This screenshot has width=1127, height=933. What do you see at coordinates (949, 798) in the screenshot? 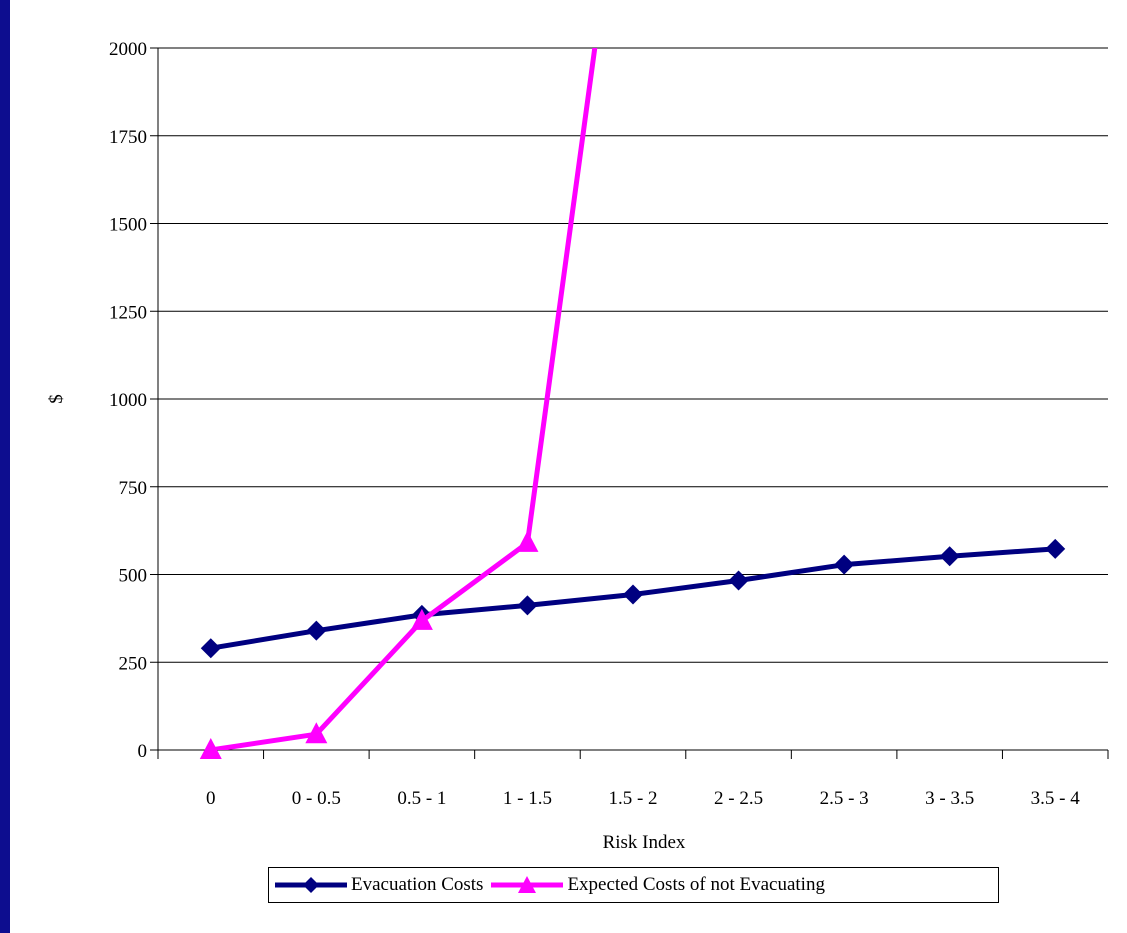
I see `x-tick-label: 3 - 3.5` at bounding box center [949, 798].